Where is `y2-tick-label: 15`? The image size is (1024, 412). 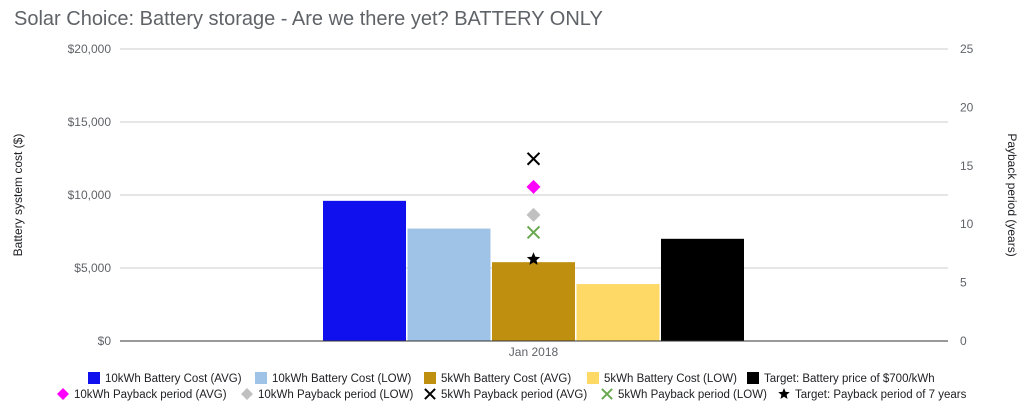 y2-tick-label: 15 is located at coordinates (967, 166).